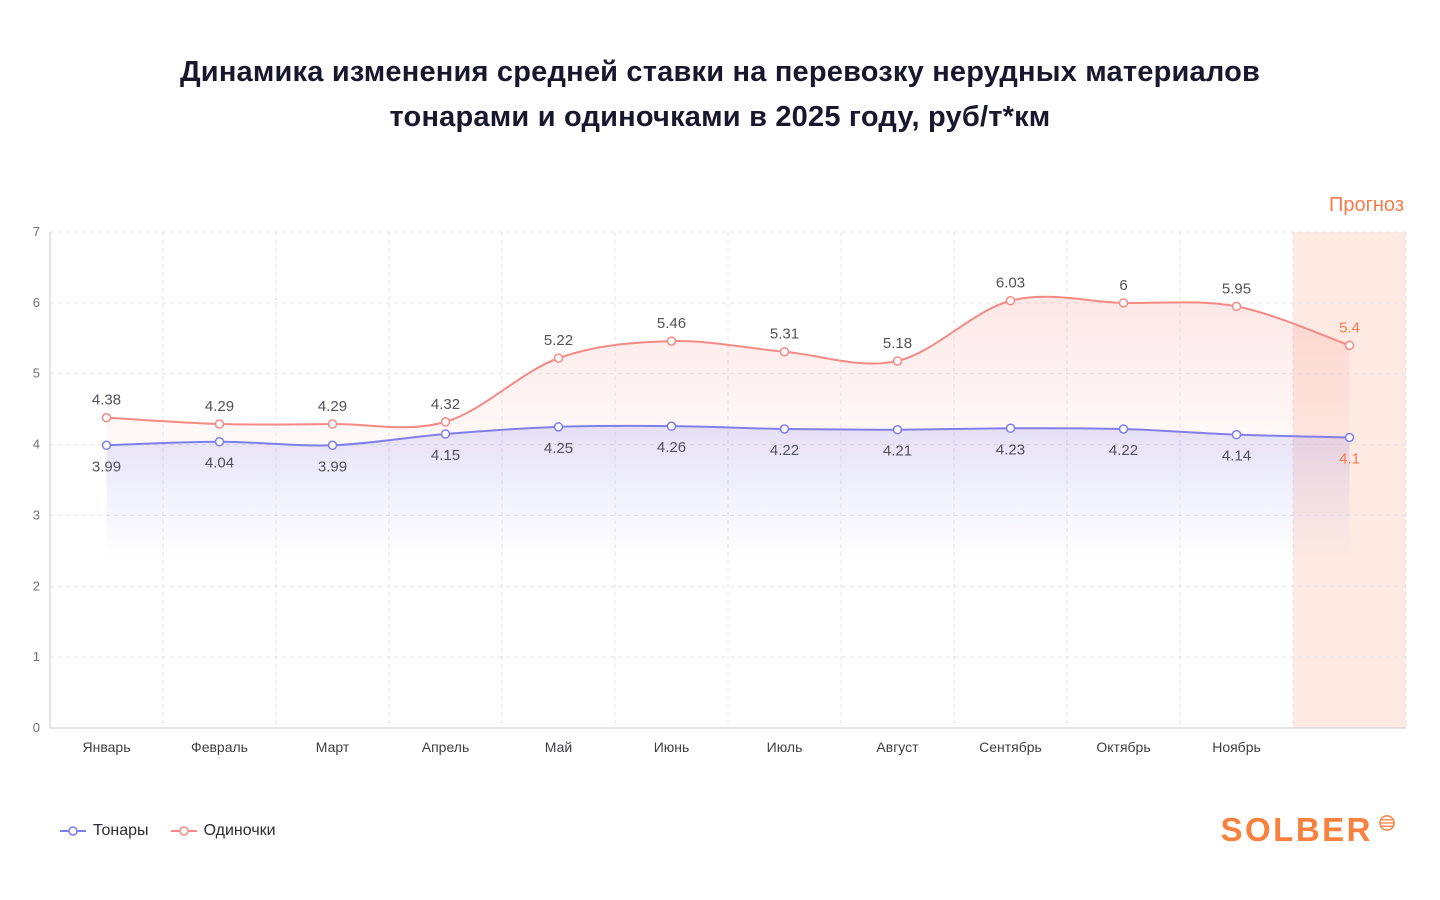 This screenshot has height=900, width=1440. I want to click on data-label: 5.18, so click(897, 343).